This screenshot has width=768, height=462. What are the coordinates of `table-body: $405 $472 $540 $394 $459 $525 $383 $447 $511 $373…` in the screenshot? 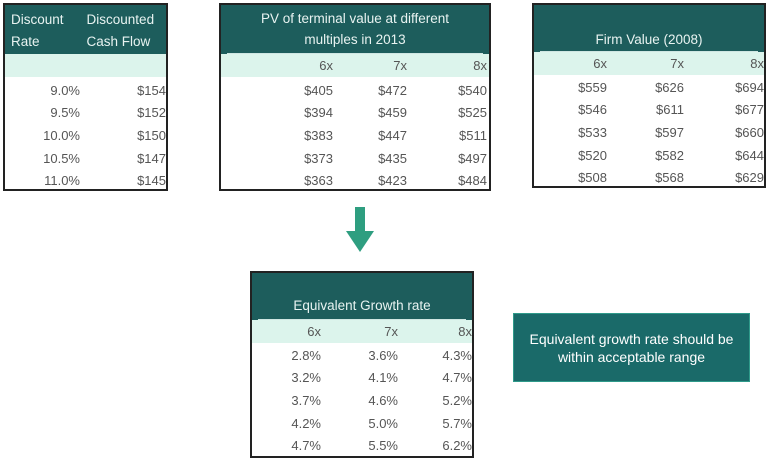 It's located at (355, 134).